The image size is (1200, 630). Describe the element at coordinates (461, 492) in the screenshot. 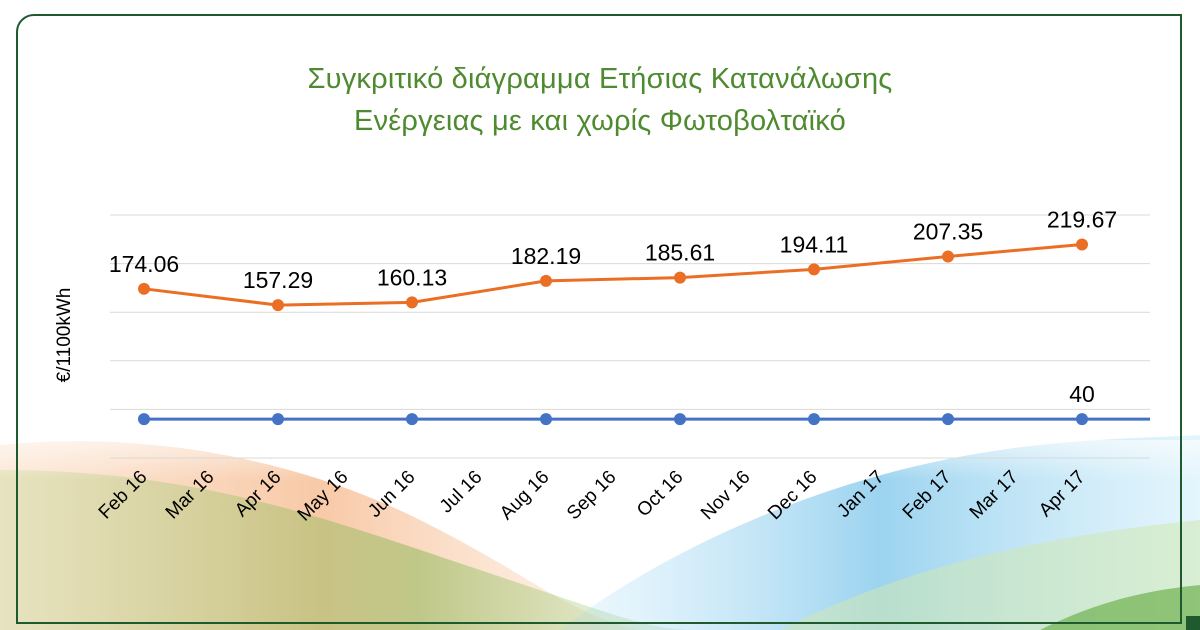

I see `x-tick-label: Jul 16` at that location.